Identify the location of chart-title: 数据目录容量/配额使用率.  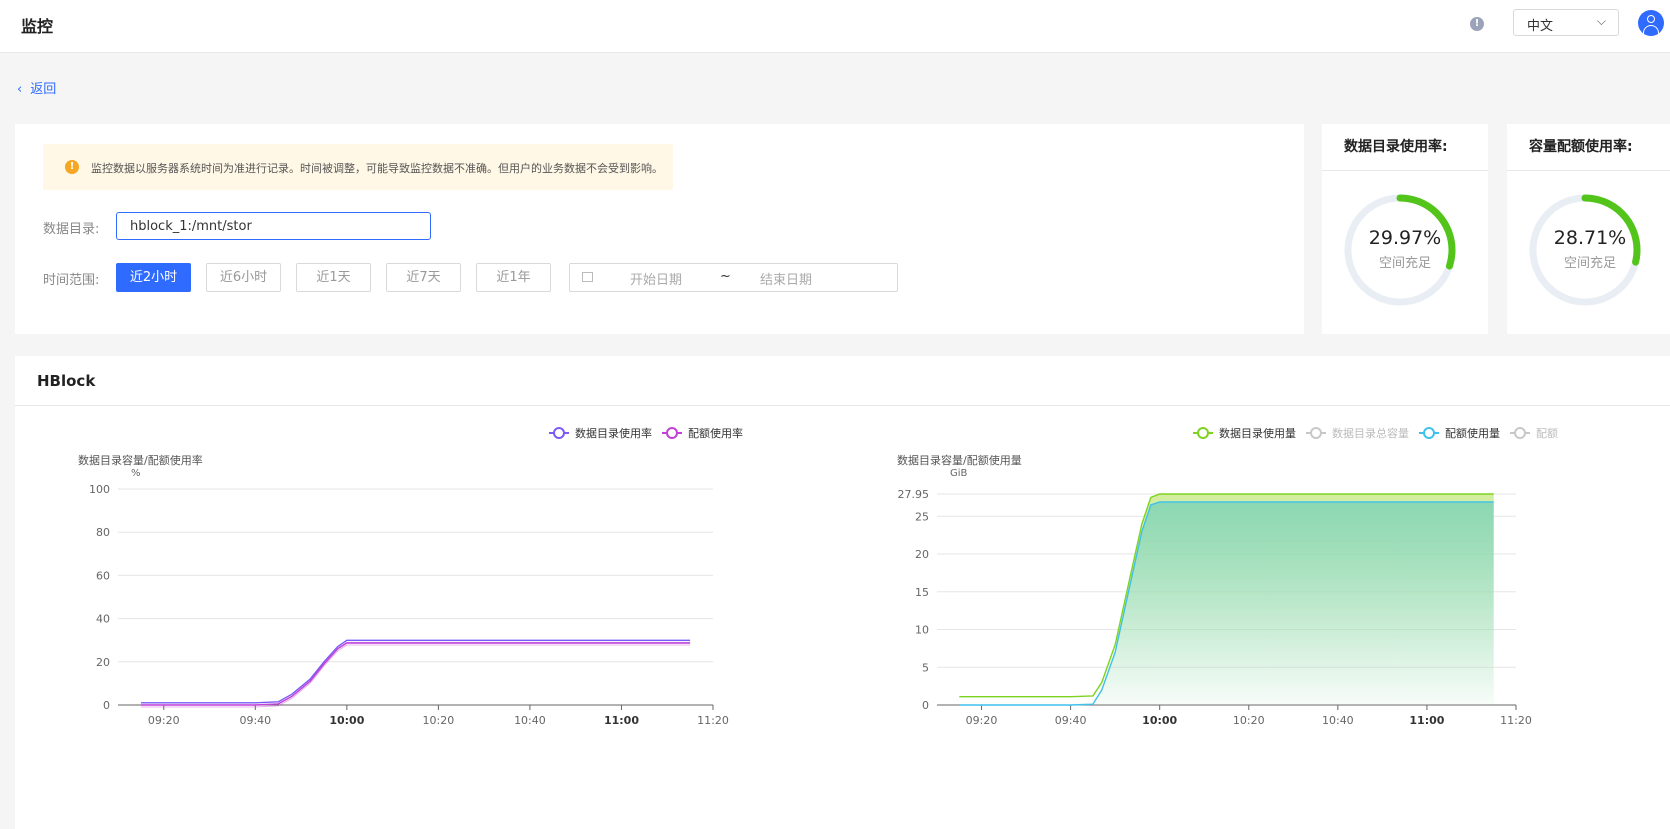
(140, 460).